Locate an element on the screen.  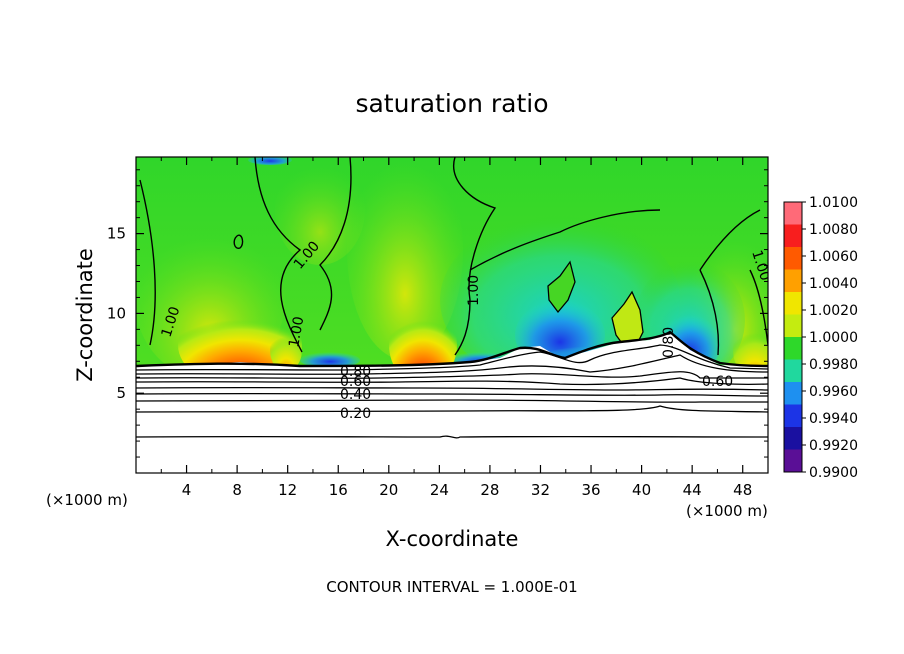
y-tick-label: 10 is located at coordinates (116, 313).